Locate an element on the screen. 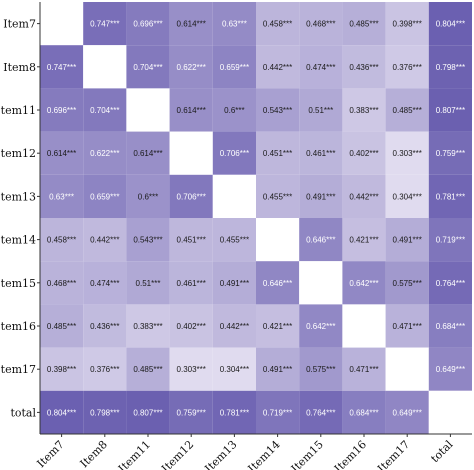 This screenshot has width=474, height=470. cell-value-label: 0.51*** is located at coordinates (148, 283).